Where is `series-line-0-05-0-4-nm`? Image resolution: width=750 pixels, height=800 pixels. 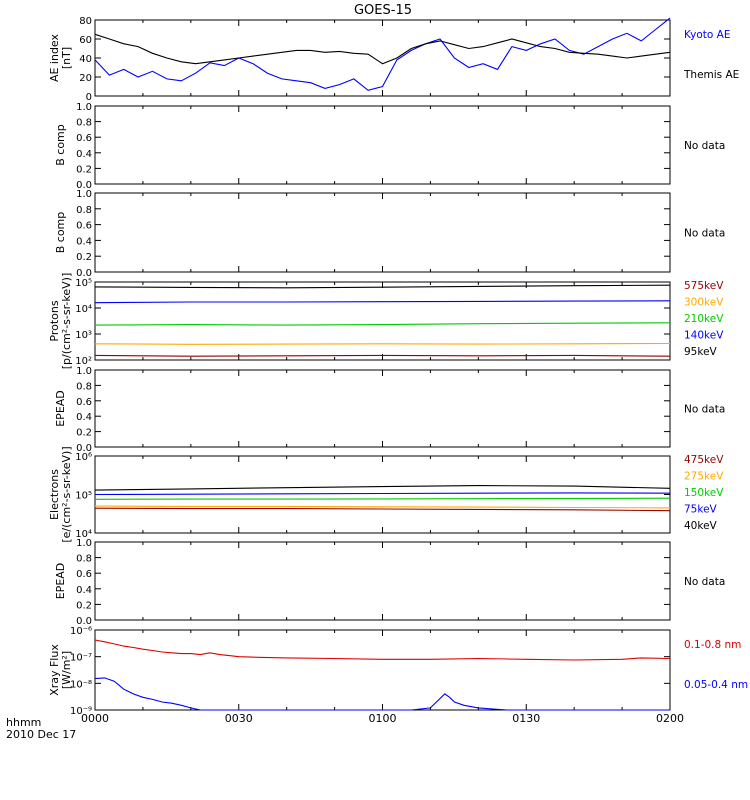
series-line-0-05-0-4-nm is located at coordinates (382, 694).